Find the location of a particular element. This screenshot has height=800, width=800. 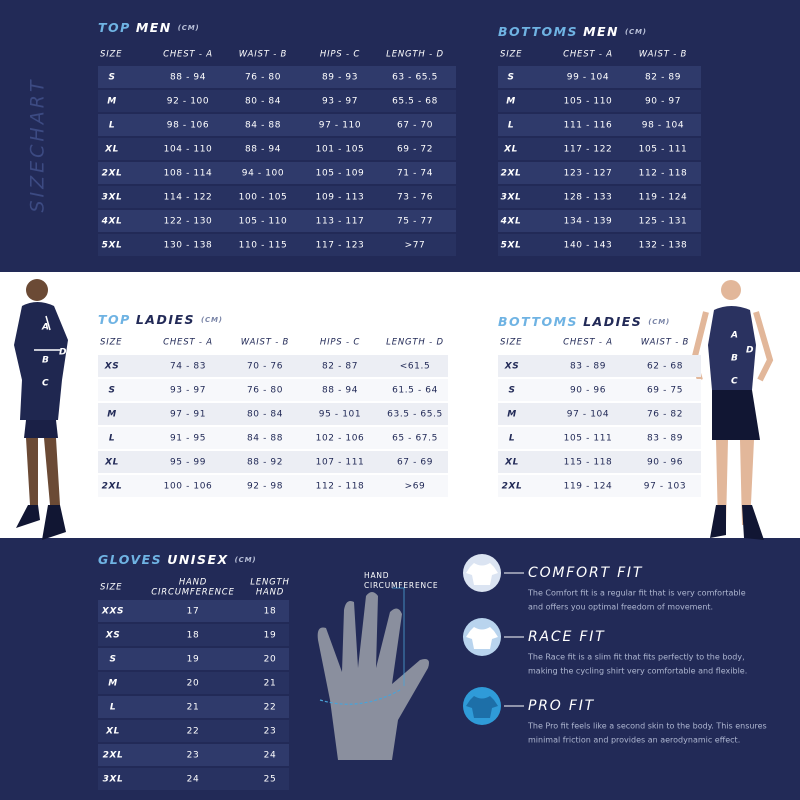

table-cell: 132 - 138 is located at coordinates (663, 246).